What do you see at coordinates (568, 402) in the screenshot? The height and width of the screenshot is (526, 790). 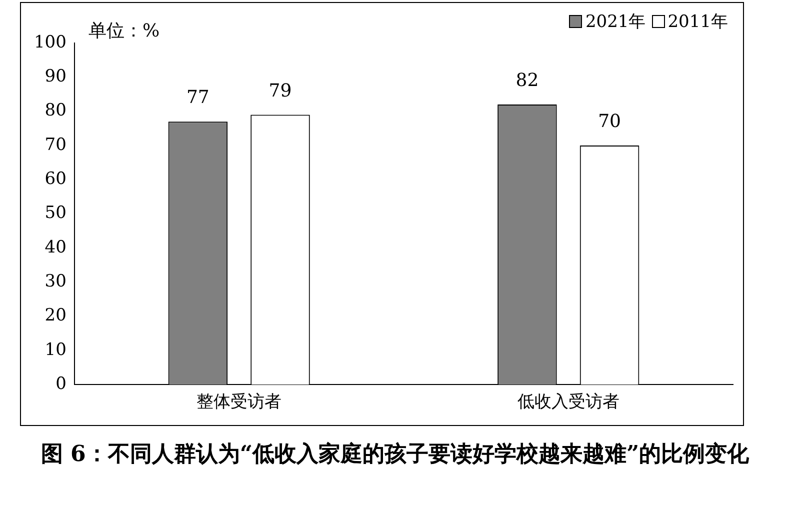 I see `x-tick-label: 低收入受访者` at bounding box center [568, 402].